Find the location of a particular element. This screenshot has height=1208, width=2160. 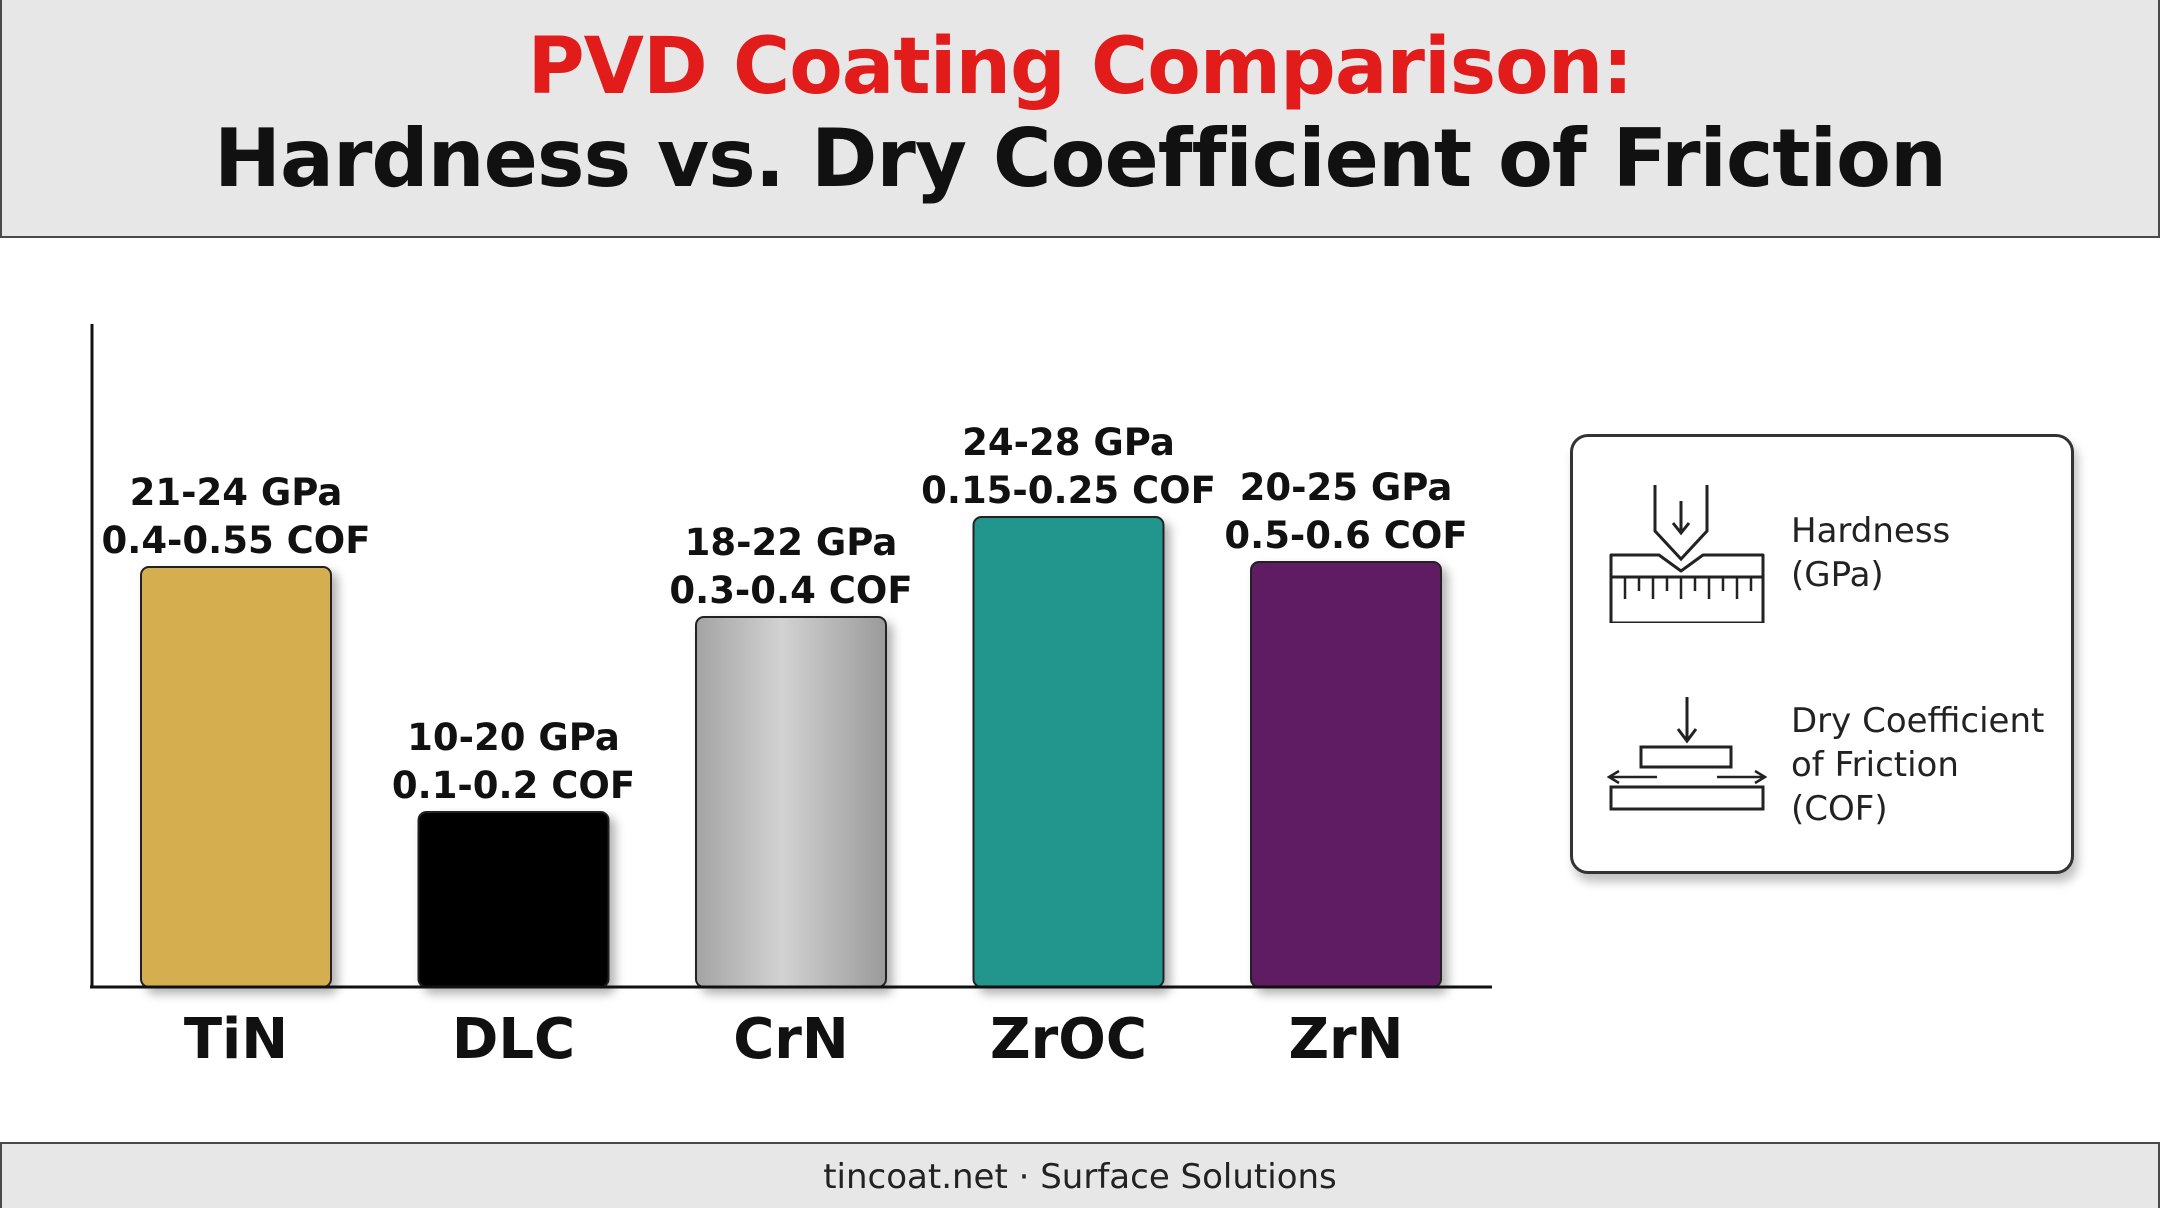

title-line-2: Hardness vs. Dry Coefficient of Friction is located at coordinates (1080, 158).